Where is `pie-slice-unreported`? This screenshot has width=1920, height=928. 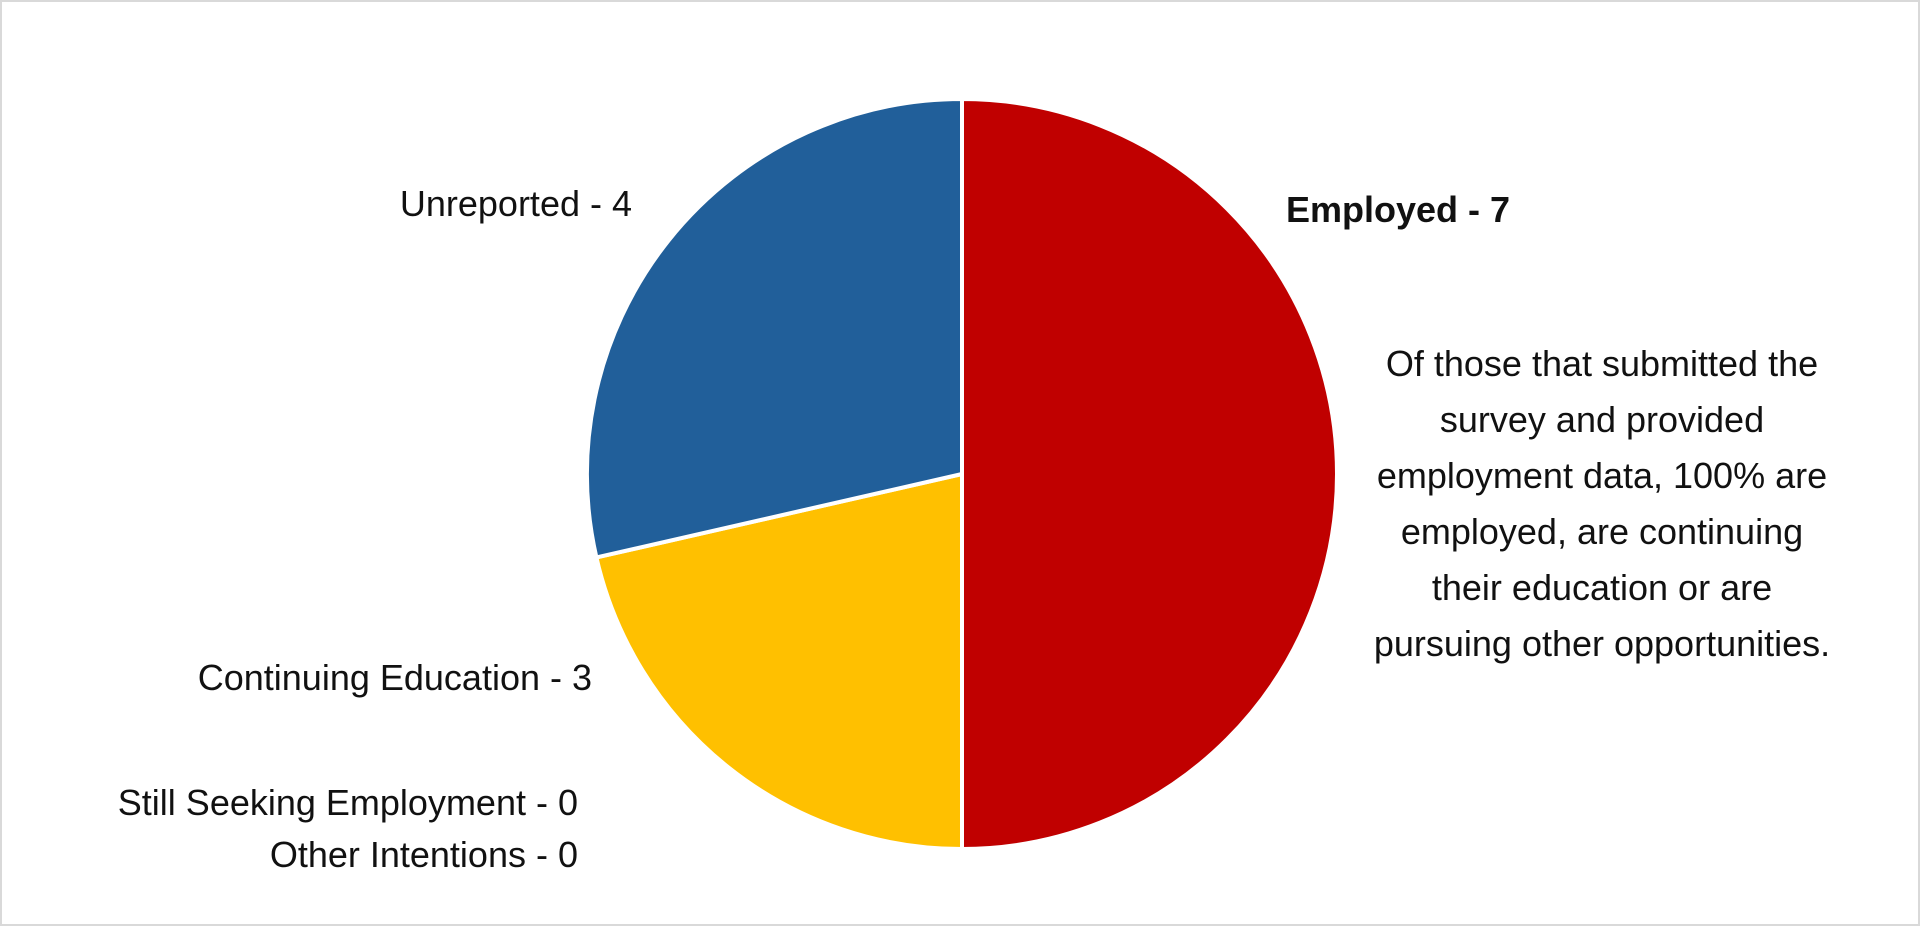
pie-slice-unreported is located at coordinates (774, 328).